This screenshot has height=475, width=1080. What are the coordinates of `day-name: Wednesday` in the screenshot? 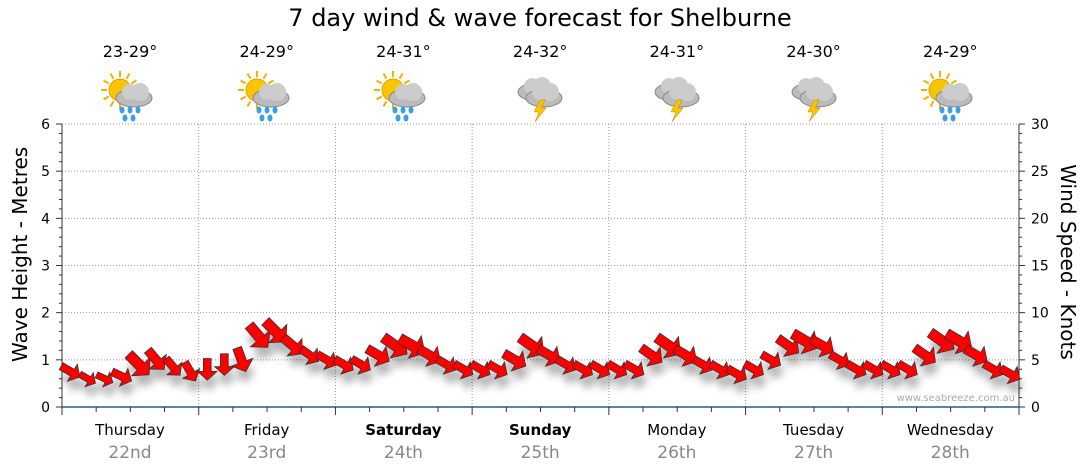 It's located at (950, 430).